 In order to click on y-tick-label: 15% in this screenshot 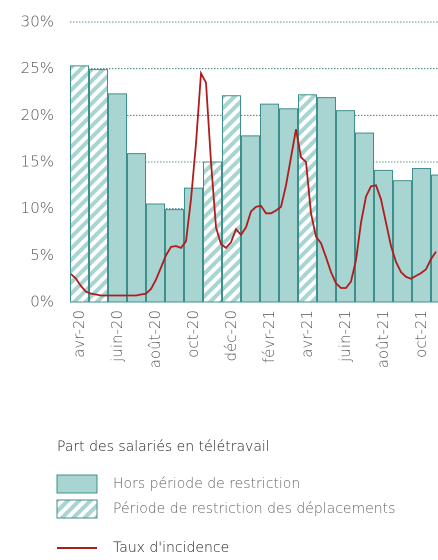, I will do `click(37, 162)`.